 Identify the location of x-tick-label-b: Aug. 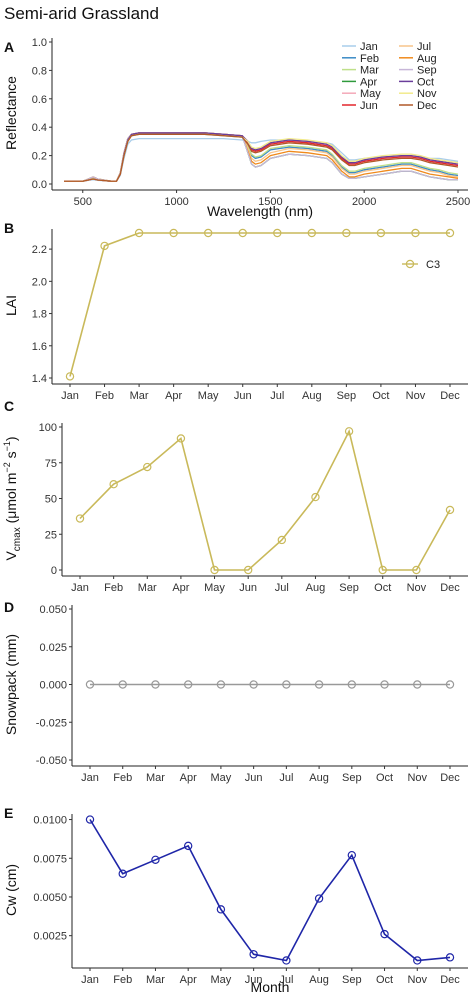
(312, 396).